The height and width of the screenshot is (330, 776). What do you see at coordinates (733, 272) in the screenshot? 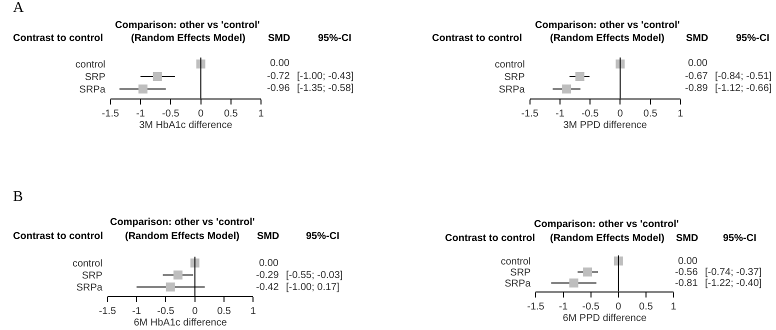
I see `text: [-0.74; -0.37]` at bounding box center [733, 272].